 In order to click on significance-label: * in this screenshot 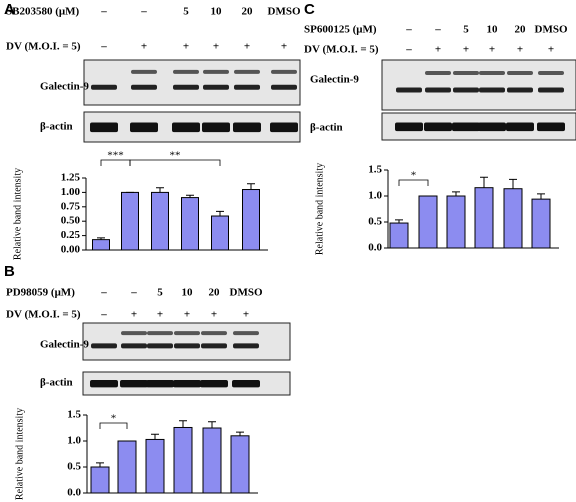, I will do `click(414, 176)`.